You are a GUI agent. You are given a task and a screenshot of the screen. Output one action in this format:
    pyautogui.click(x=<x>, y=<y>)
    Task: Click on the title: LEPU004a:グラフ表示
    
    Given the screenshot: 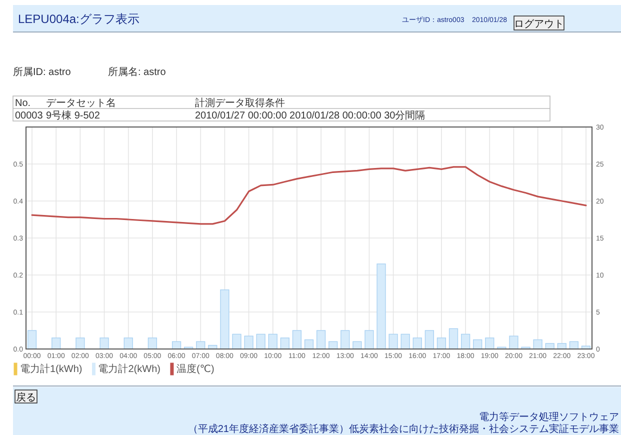 What is the action you would take?
    pyautogui.click(x=79, y=19)
    